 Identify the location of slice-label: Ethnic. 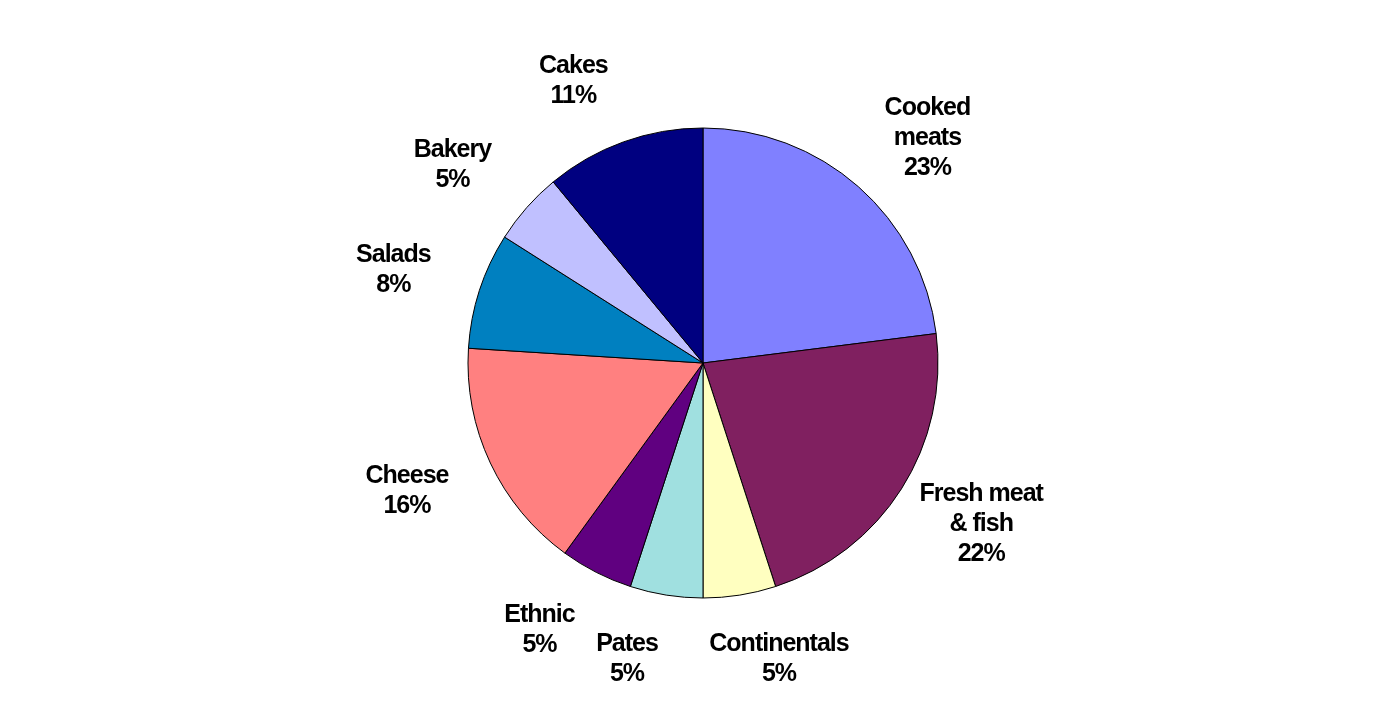
(540, 613).